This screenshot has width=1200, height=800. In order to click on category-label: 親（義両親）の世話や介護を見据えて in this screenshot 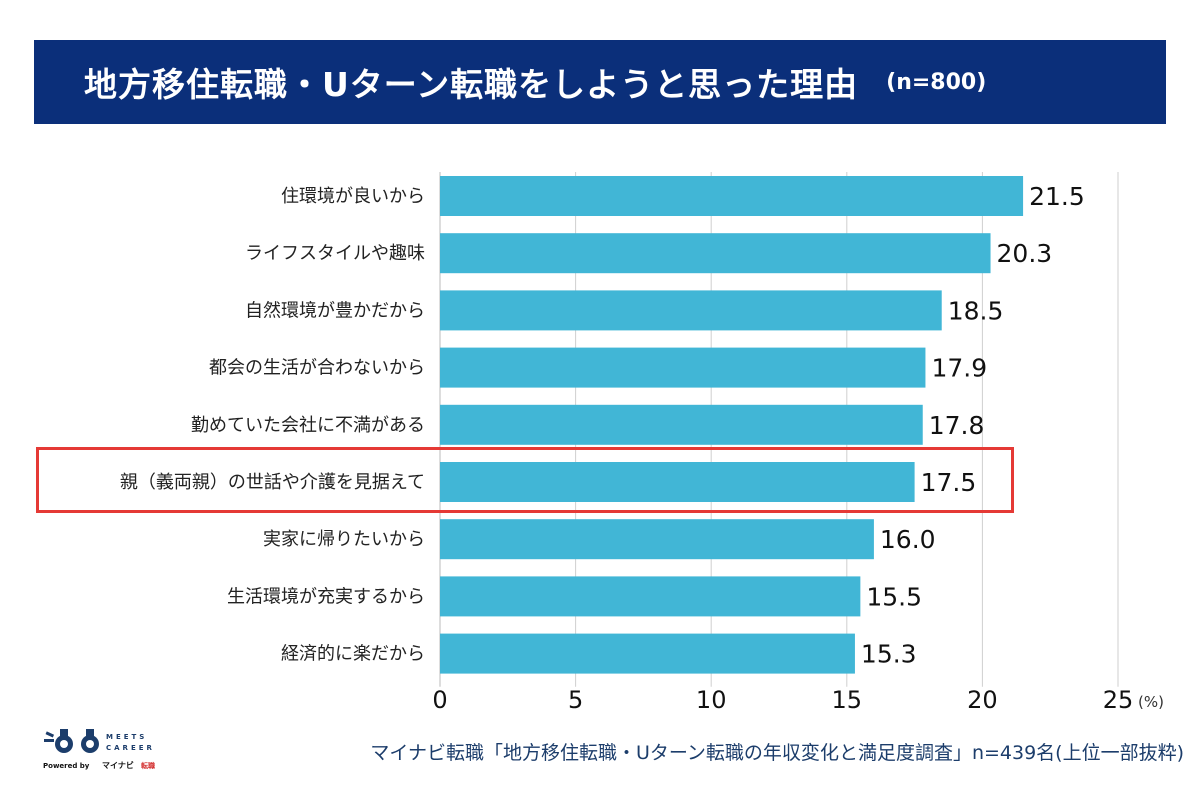, I will do `click(272, 482)`.